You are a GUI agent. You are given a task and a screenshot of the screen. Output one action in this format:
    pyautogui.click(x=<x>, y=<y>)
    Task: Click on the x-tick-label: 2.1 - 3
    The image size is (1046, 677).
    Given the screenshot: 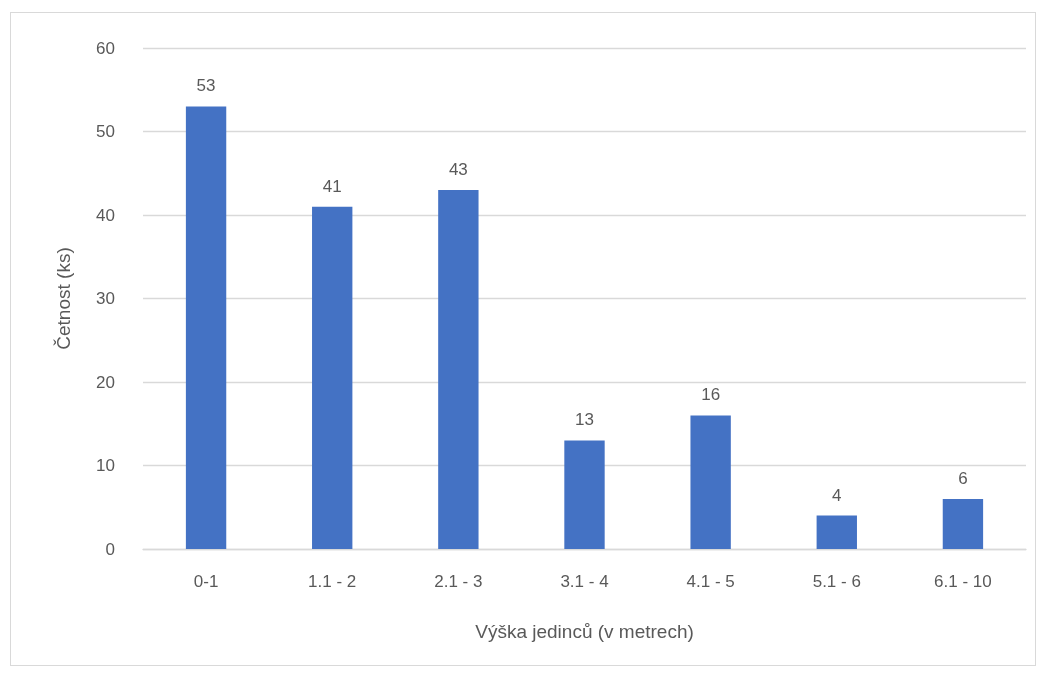 What is the action you would take?
    pyautogui.click(x=458, y=581)
    